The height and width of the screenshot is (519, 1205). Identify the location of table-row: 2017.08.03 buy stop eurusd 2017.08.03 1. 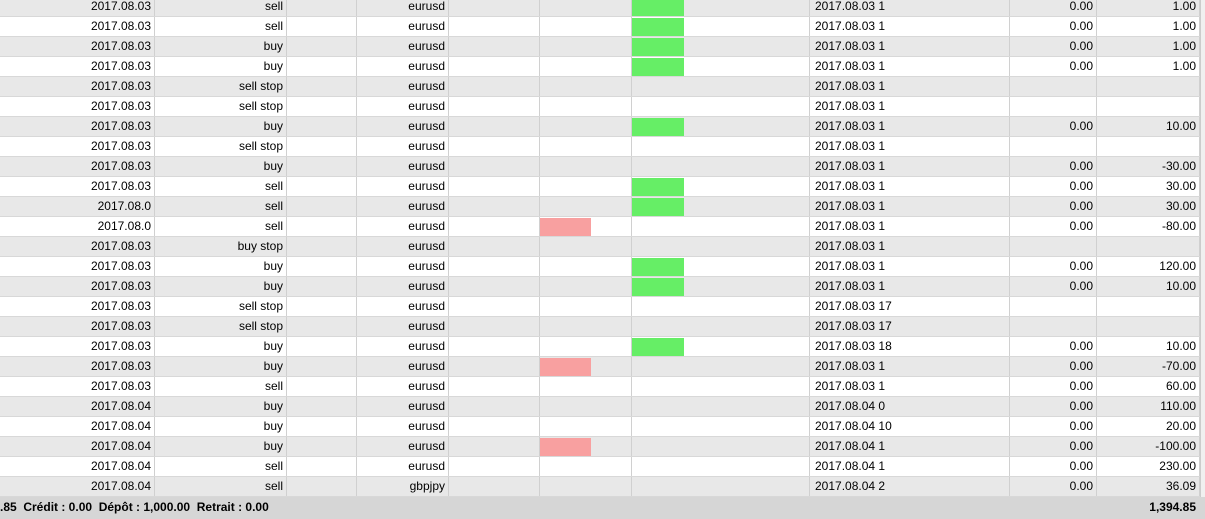
(600, 247).